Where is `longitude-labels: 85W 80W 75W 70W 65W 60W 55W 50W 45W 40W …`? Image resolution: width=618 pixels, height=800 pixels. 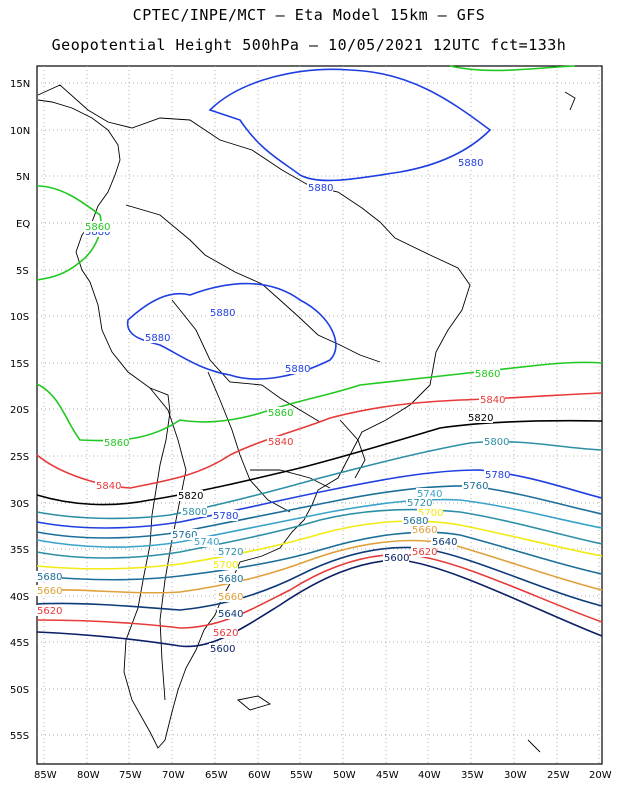 longitude-labels: 85W 80W 75W 70W 65W 60W 55W 50W 45W 40W … is located at coordinates (323, 775).